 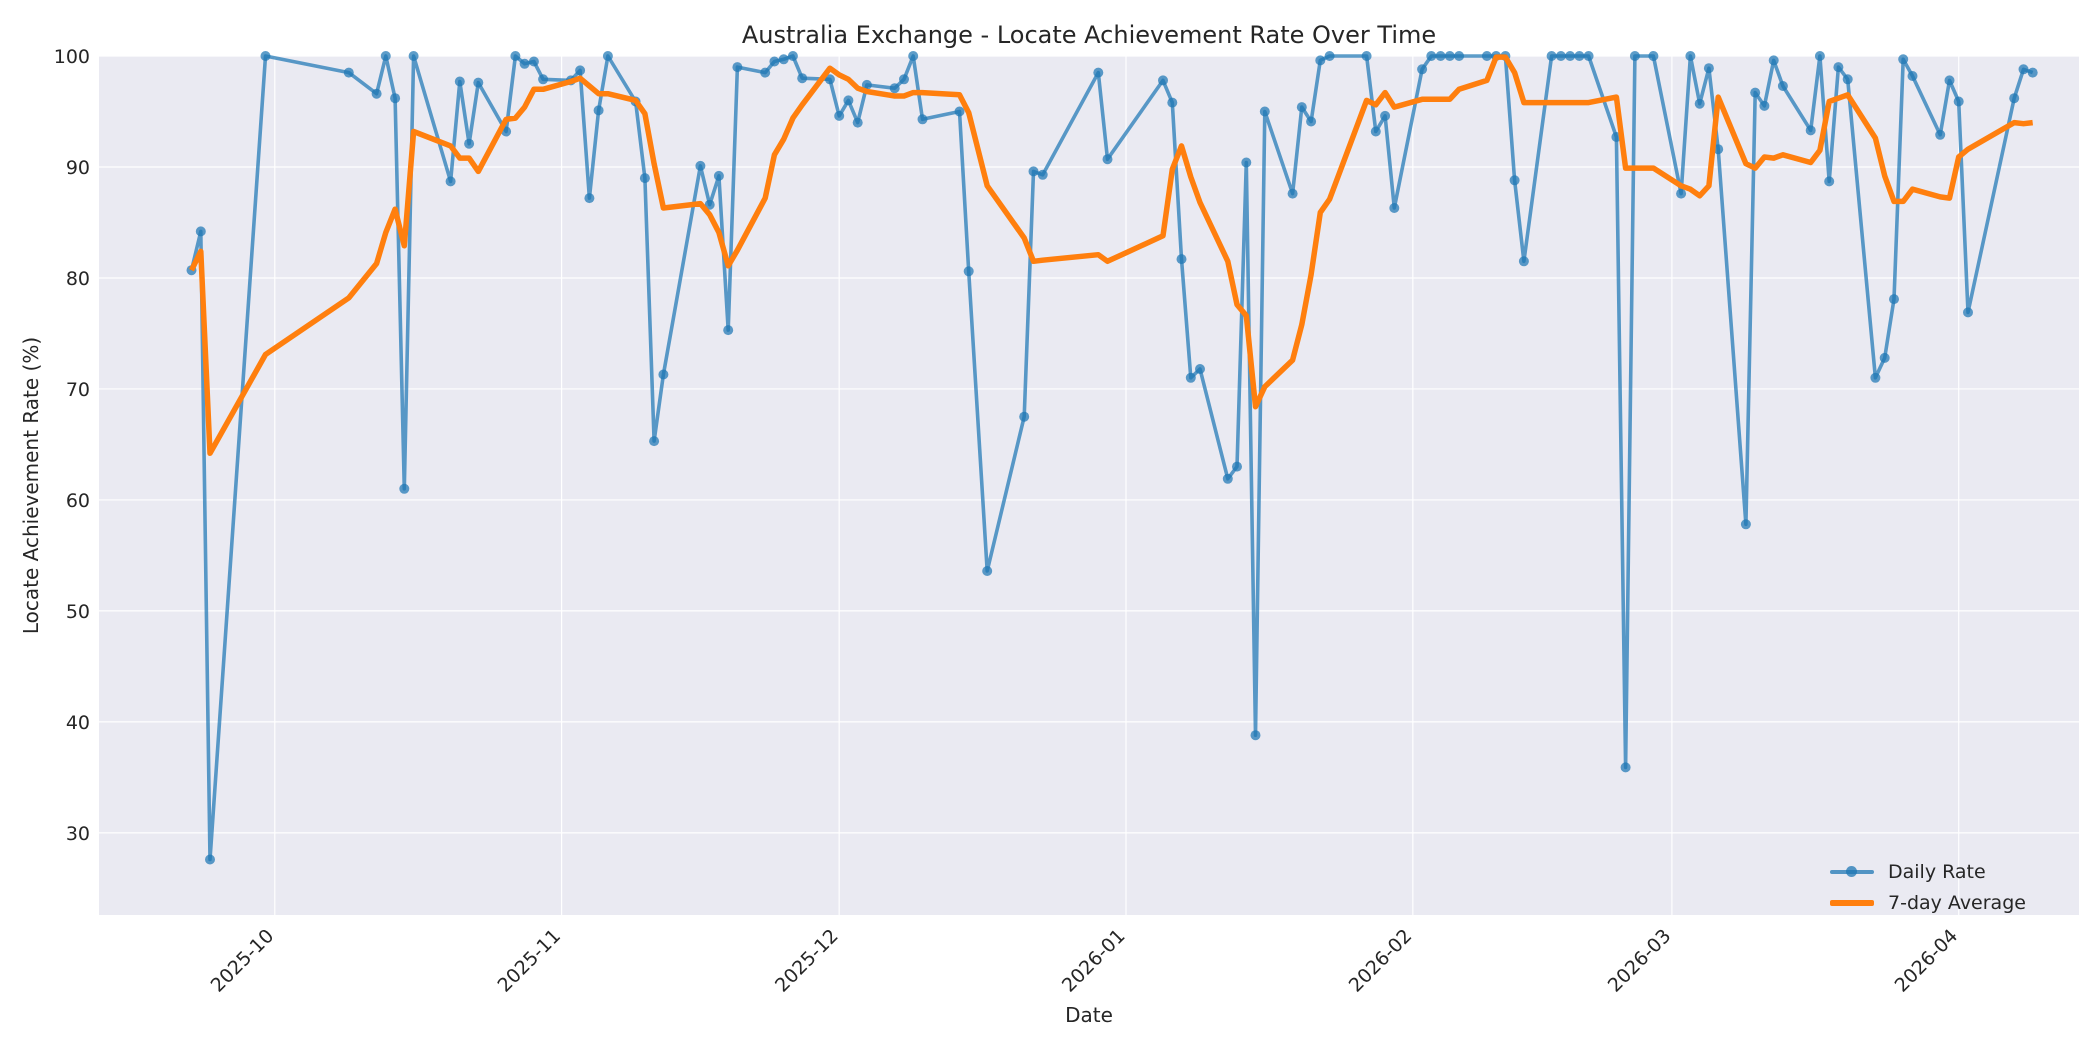 What do you see at coordinates (78, 168) in the screenshot?
I see `y-tick-label: 90` at bounding box center [78, 168].